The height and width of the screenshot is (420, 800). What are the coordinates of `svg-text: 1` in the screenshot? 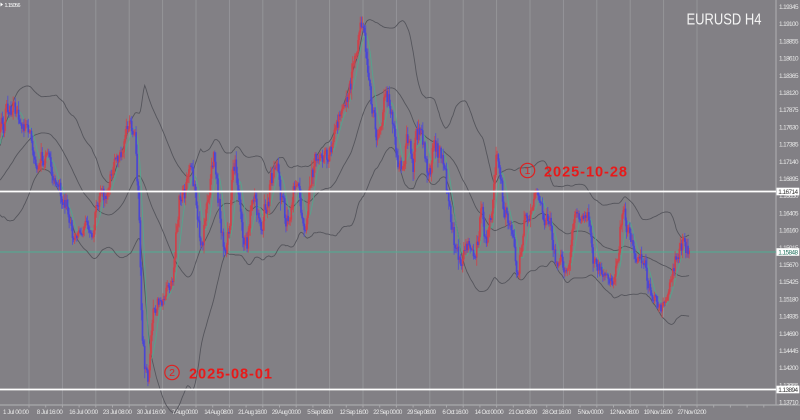 It's located at (528, 171).